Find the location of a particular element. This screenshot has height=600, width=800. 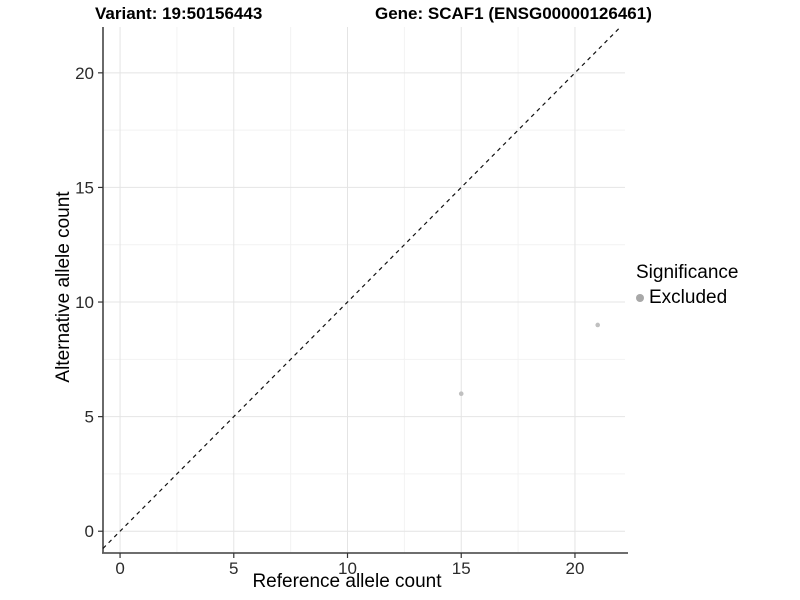

legend: Significance Excluded is located at coordinates (687, 285).